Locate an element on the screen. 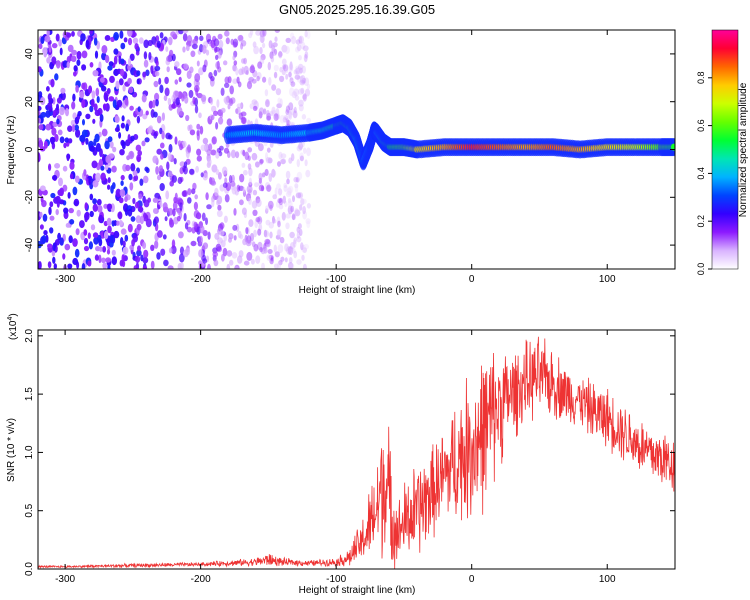 The image size is (750, 600). colorbar-label: Normalized spectral amplitude is located at coordinates (743, 149).